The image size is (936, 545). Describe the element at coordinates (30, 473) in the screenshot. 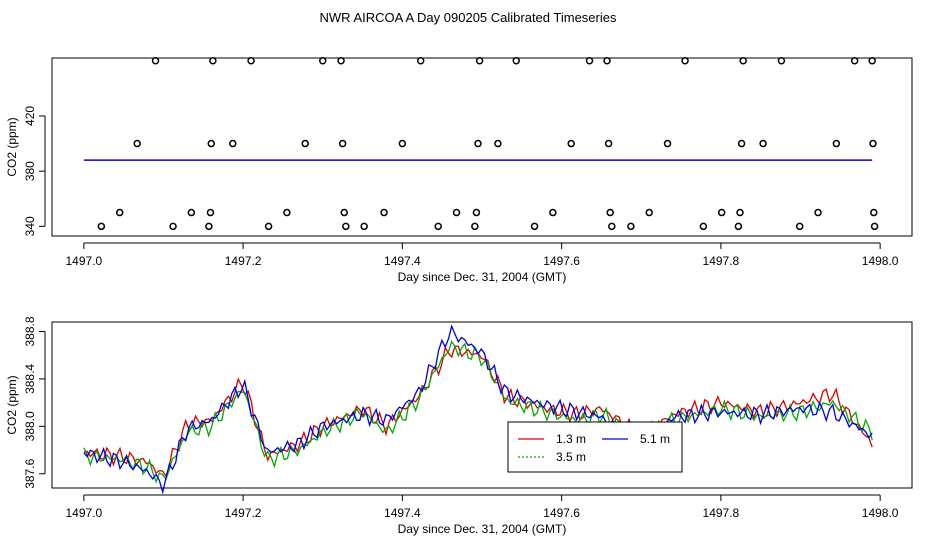

I see `y-tick-label: 387.6` at that location.